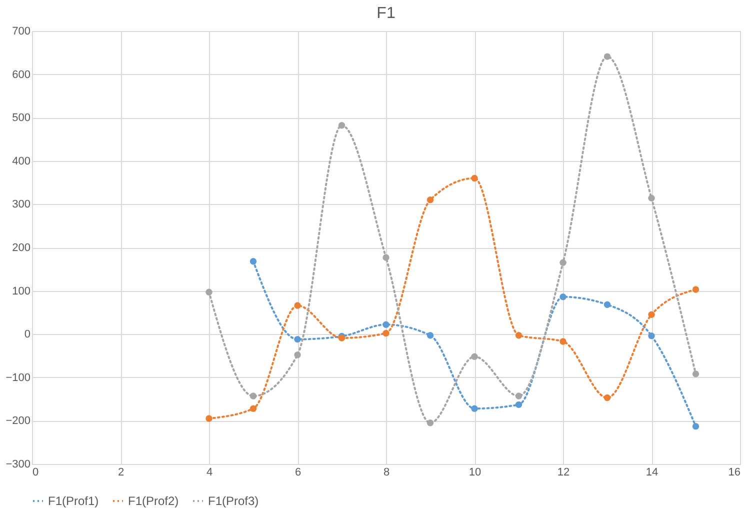 The height and width of the screenshot is (522, 755). Describe the element at coordinates (734, 472) in the screenshot. I see `x-tick-label: 16` at that location.